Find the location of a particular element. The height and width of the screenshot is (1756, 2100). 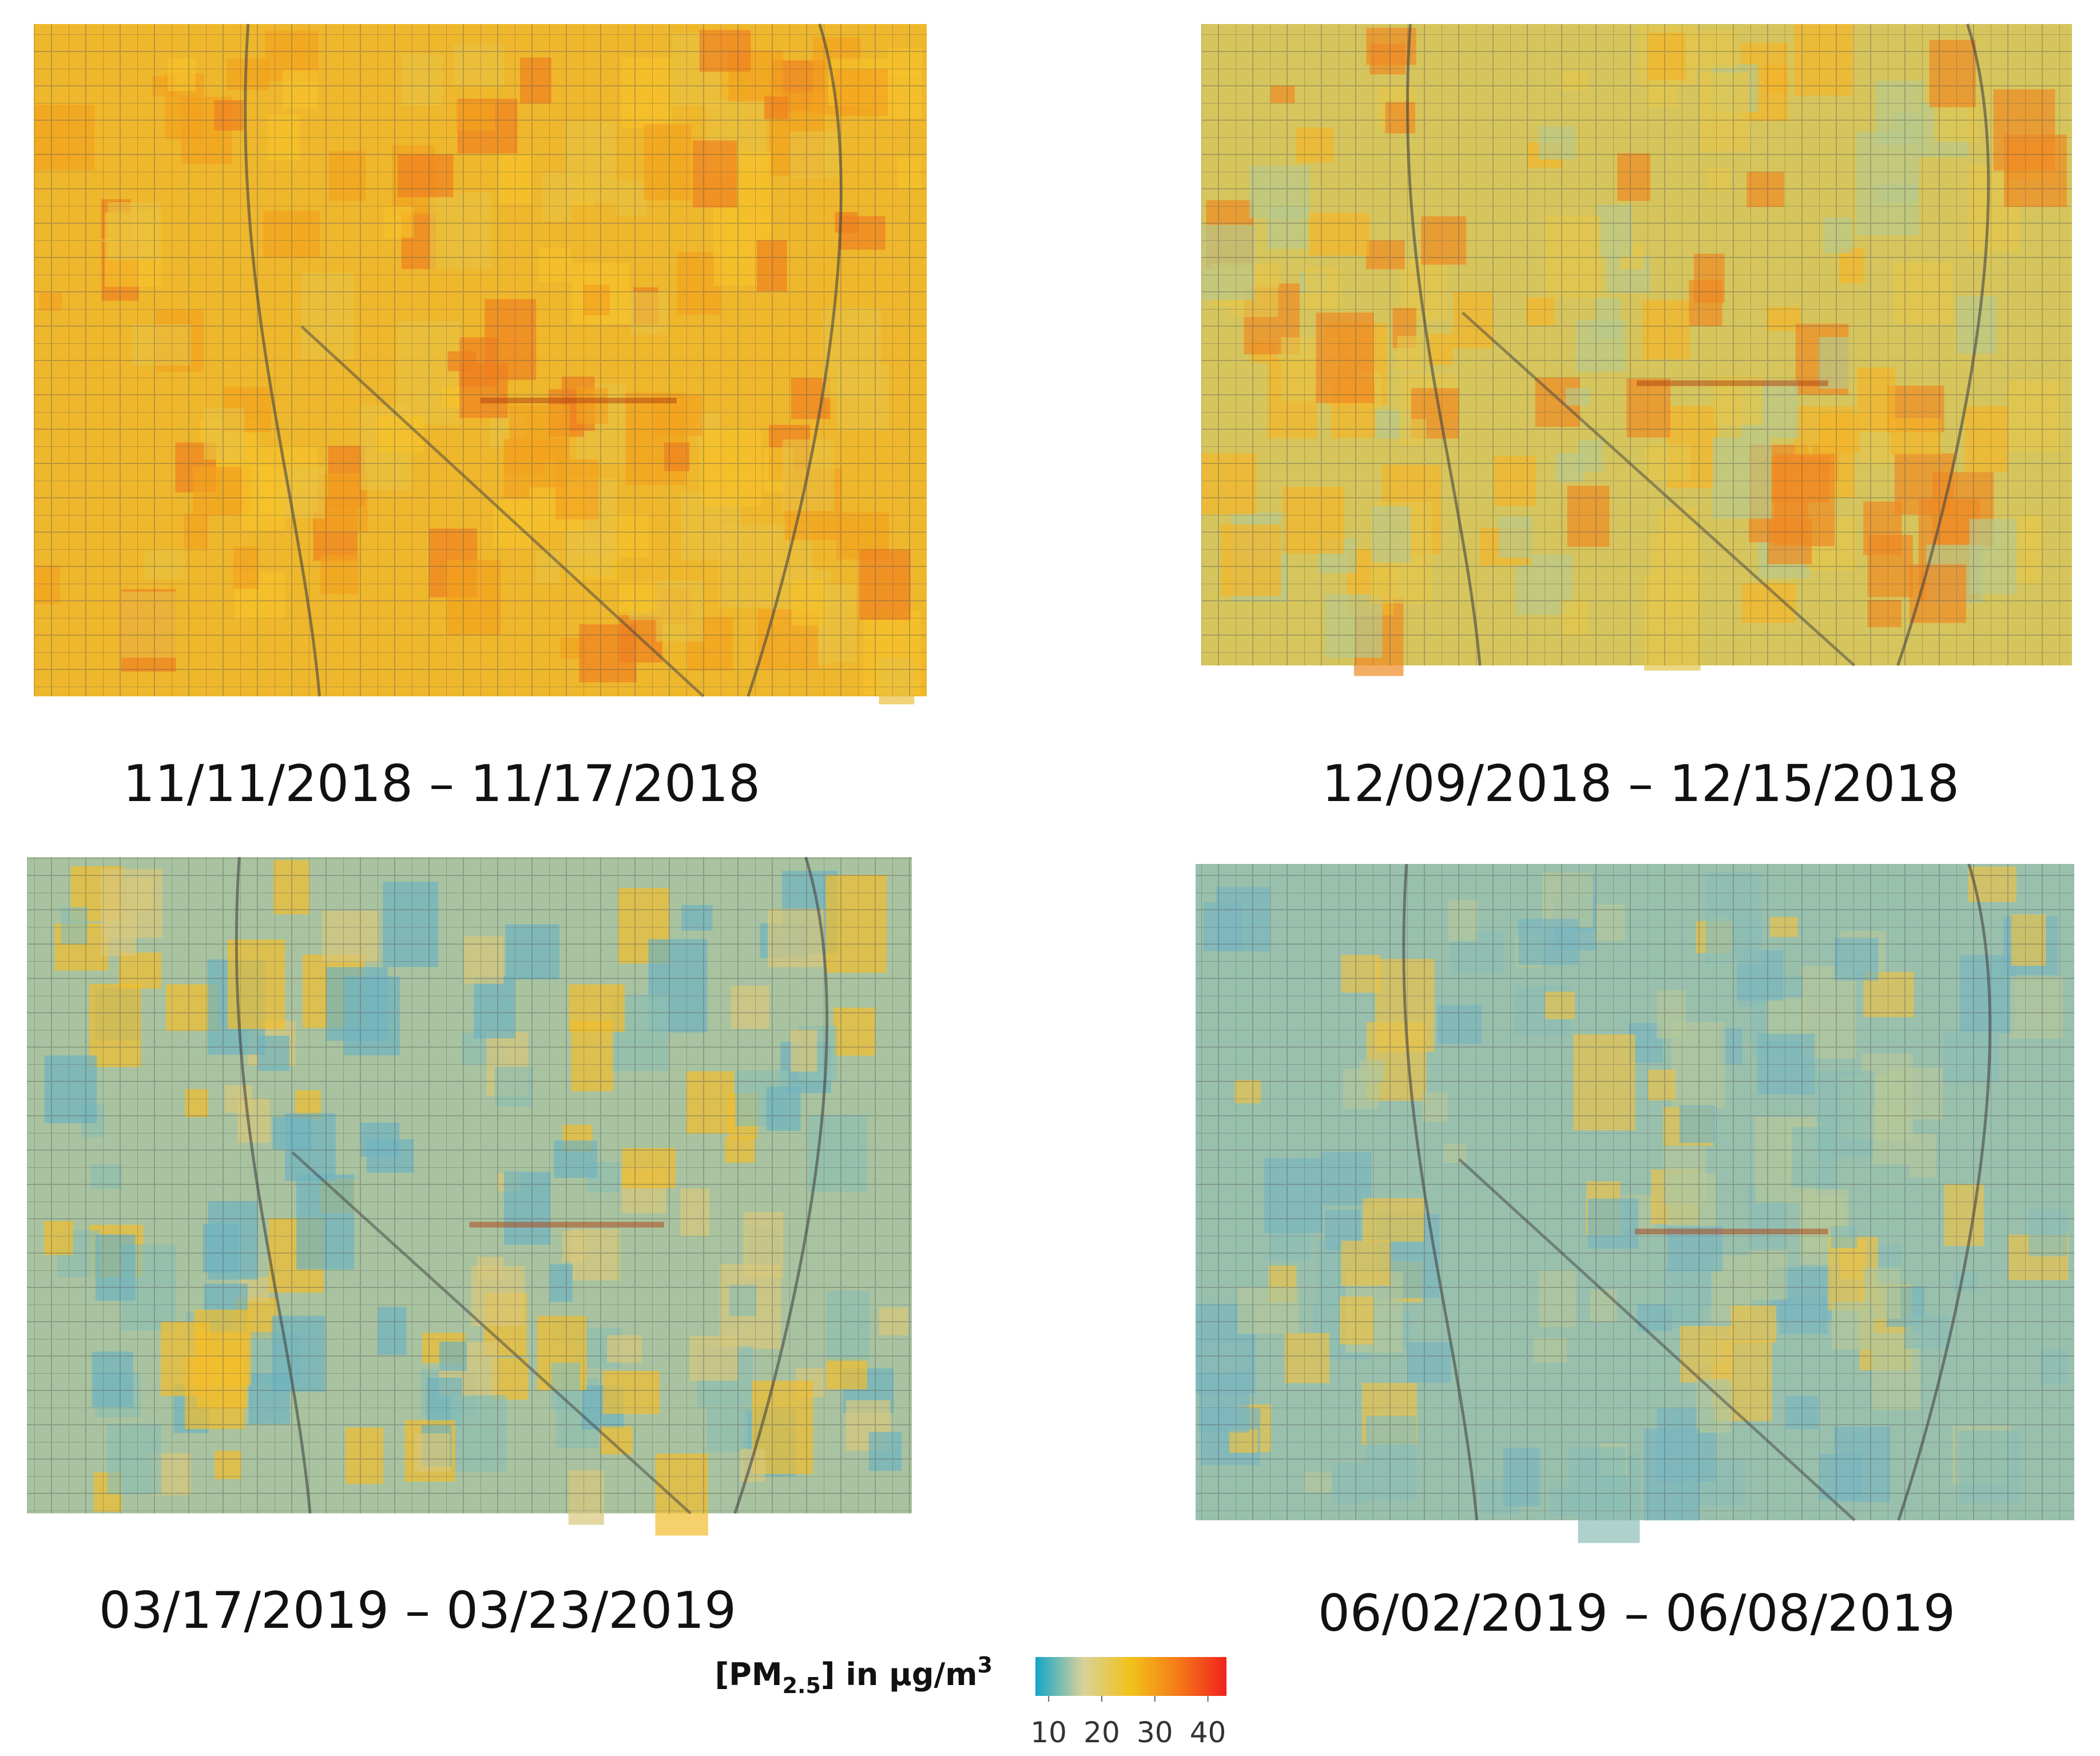

legend-subscript: 2.5 is located at coordinates (802, 1685).